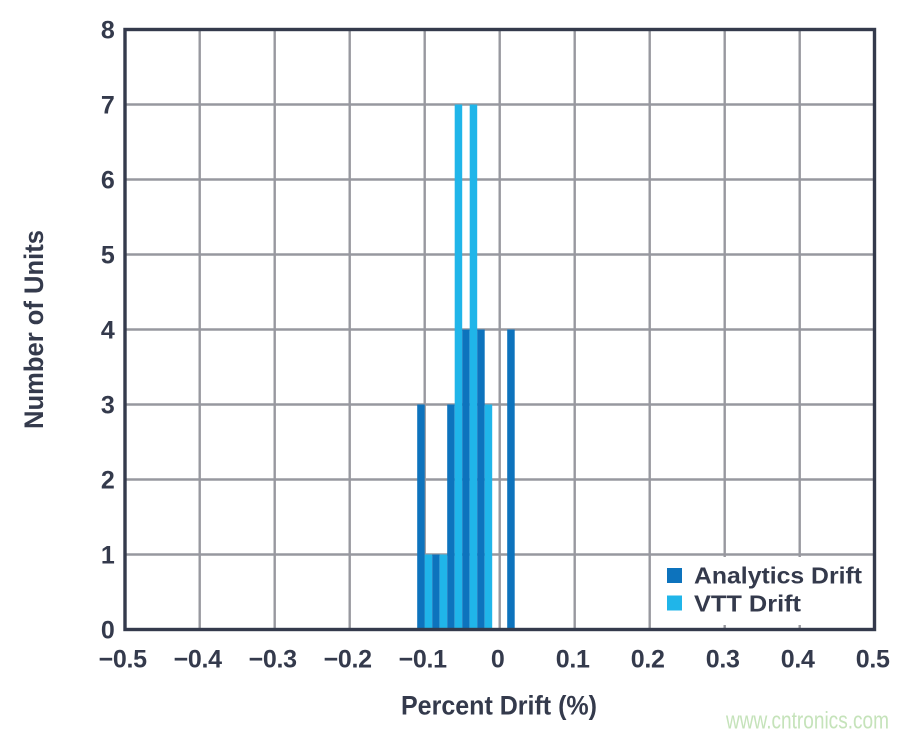  Describe the element at coordinates (273, 659) in the screenshot. I see `svg-text: −0.3` at that location.